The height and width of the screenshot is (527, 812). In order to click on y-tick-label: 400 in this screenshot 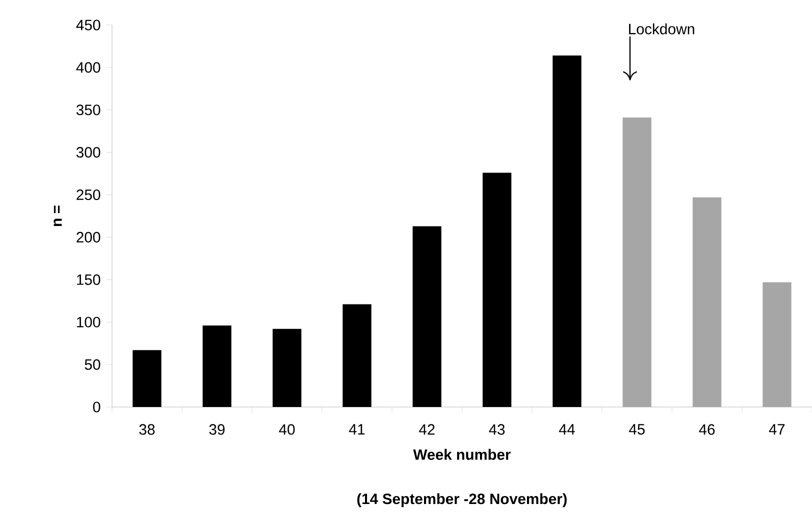, I will do `click(88, 67)`.